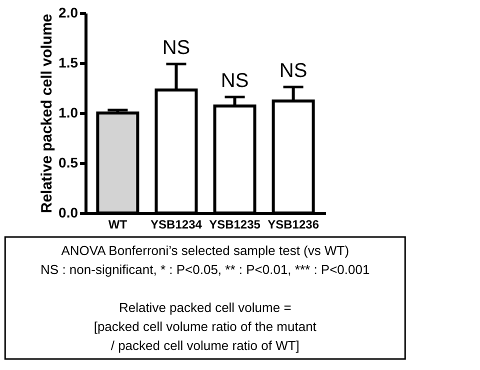 This screenshot has height=370, width=480. Describe the element at coordinates (176, 225) in the screenshot. I see `x-tick-label: YSB1234` at that location.